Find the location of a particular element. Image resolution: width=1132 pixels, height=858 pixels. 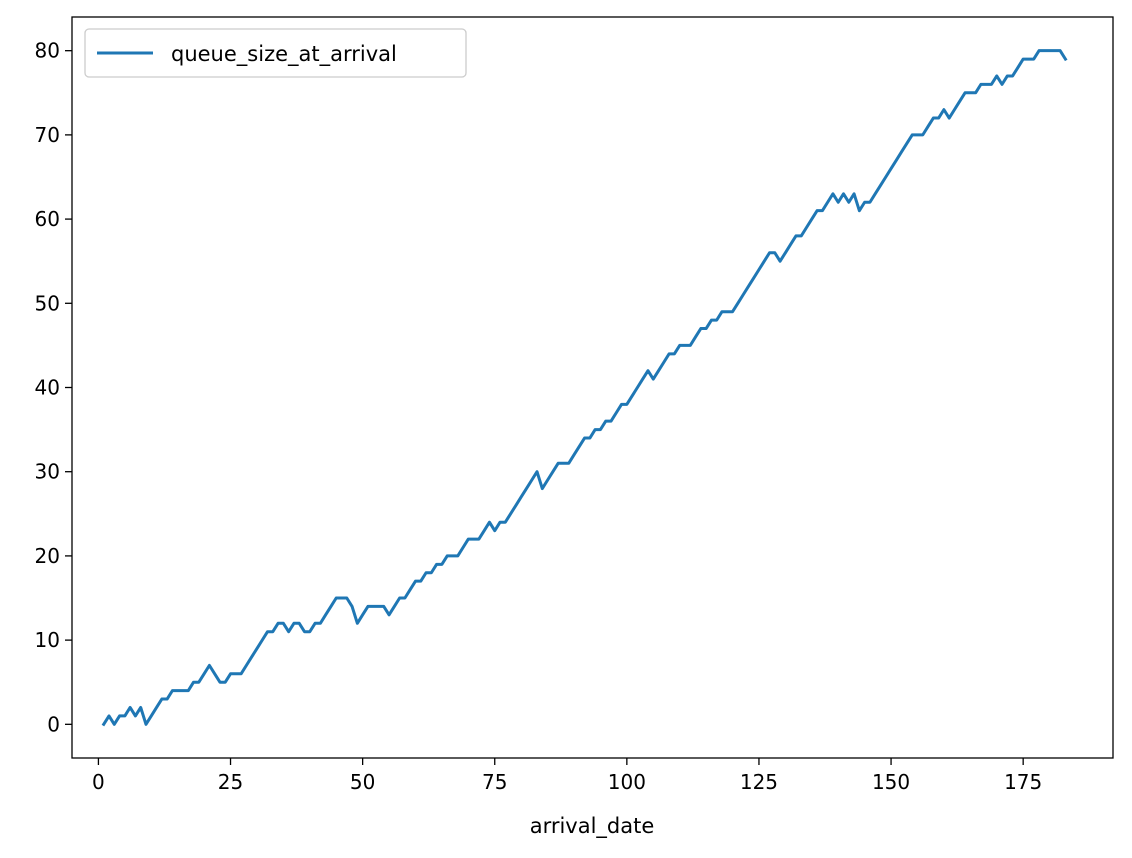

x-axis-label: arrival_date is located at coordinates (592, 826).